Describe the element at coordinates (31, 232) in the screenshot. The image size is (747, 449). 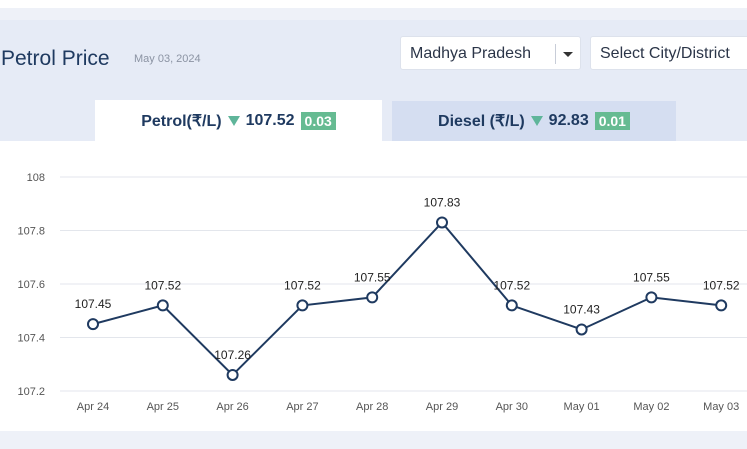
I see `y-tick-label: 107.8` at that location.